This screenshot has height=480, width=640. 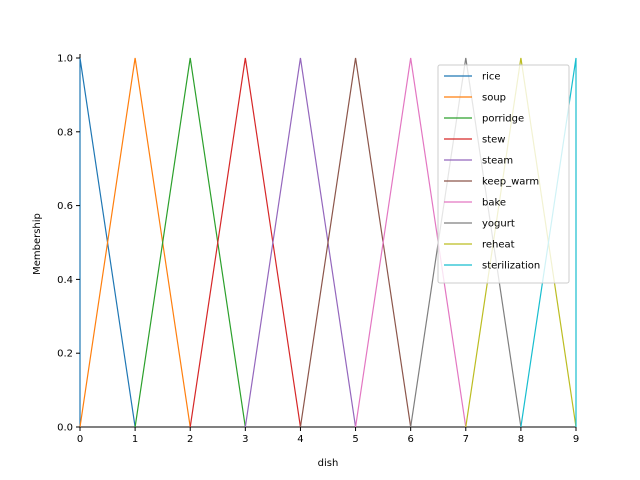 I want to click on x-tick-label: 6, so click(x=410, y=439).